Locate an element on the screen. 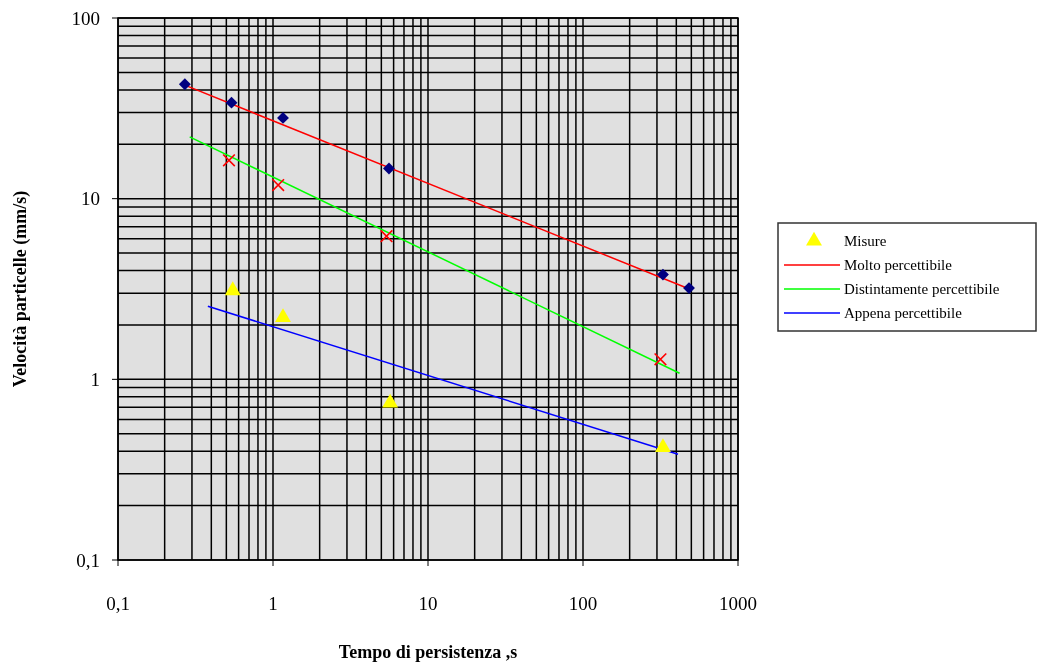  y-tick-label: 1 is located at coordinates (95, 379).